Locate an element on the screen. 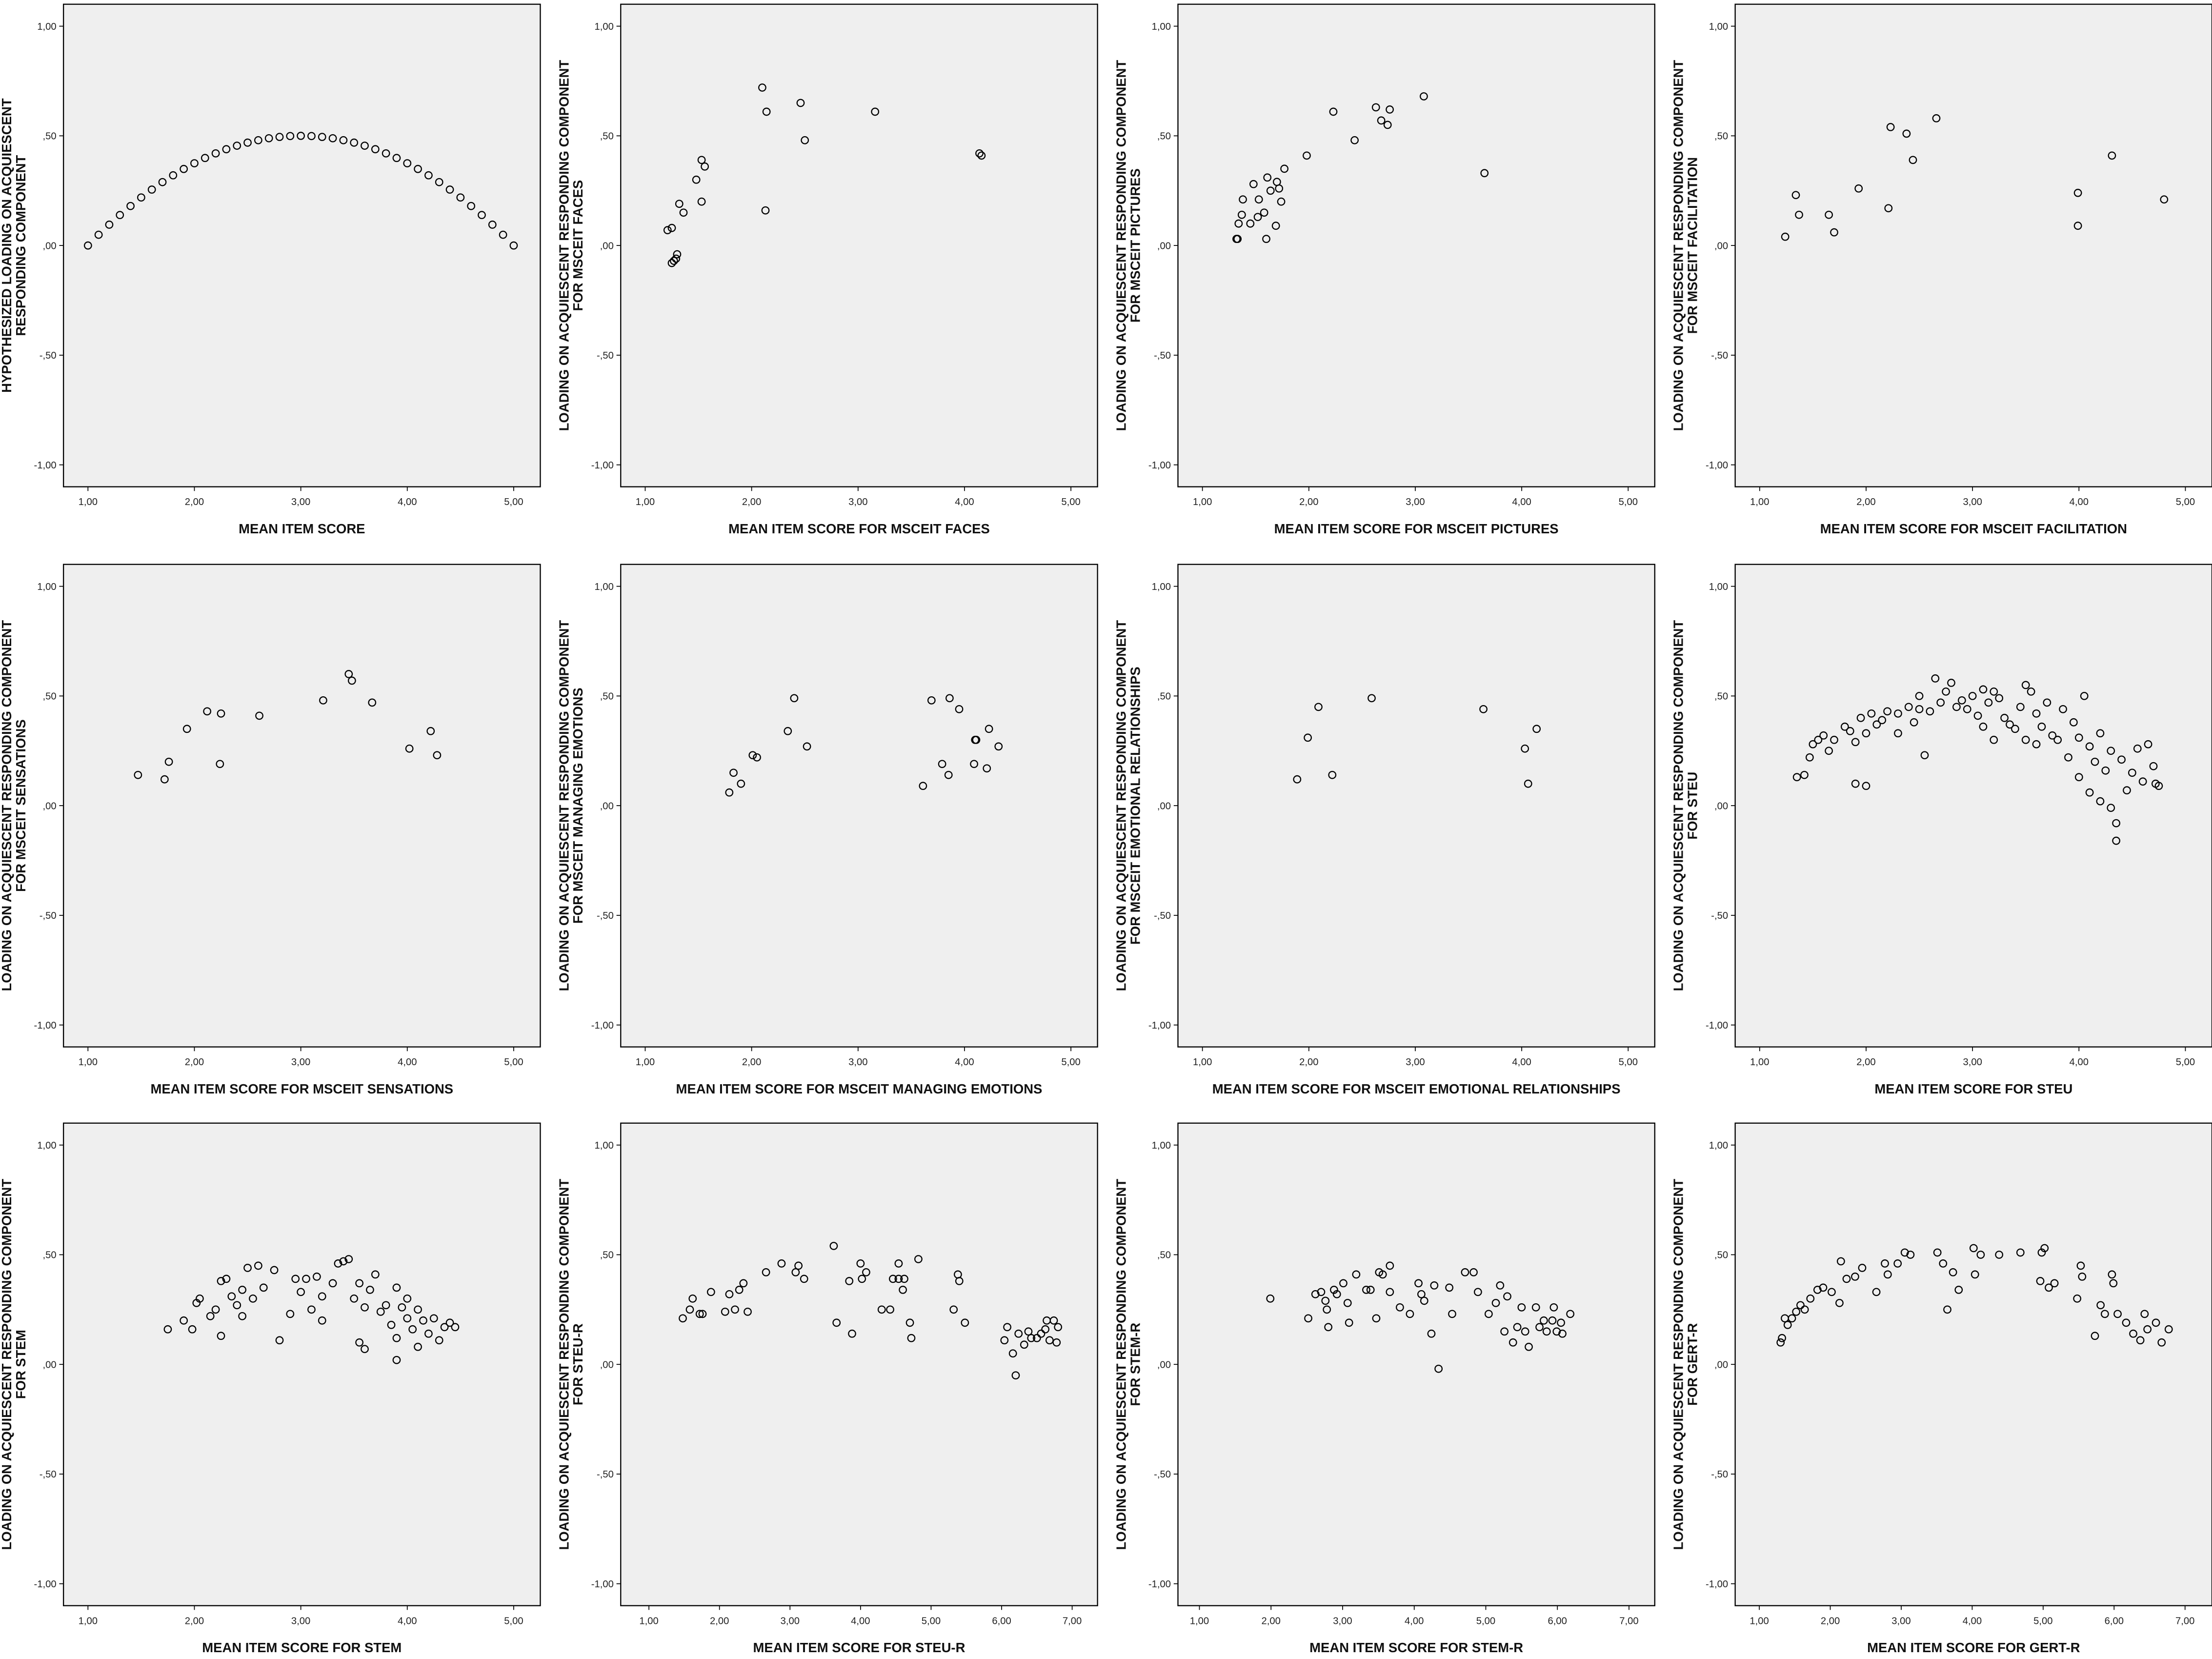 This screenshot has width=2212, height=1659. x-tick-label: 6,00 is located at coordinates (1002, 1621).